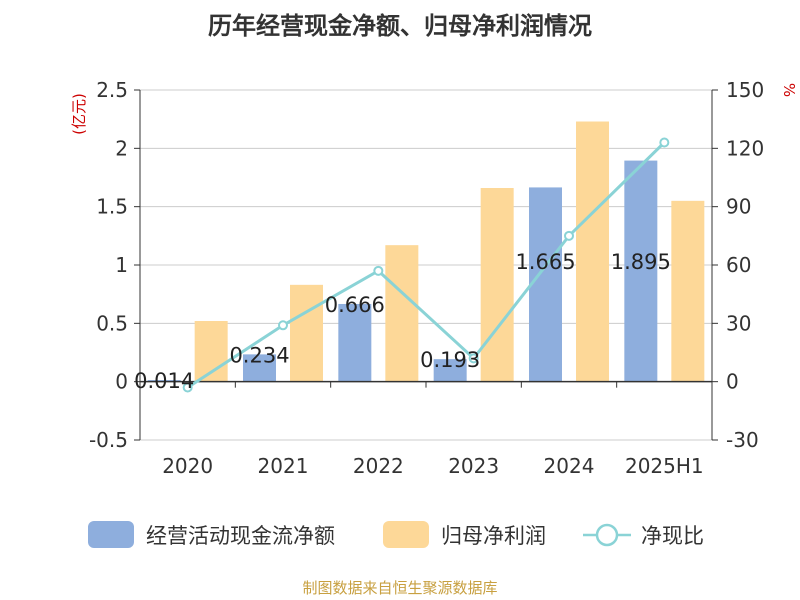  I want to click on bar-data-label: 1.895, so click(641, 262).